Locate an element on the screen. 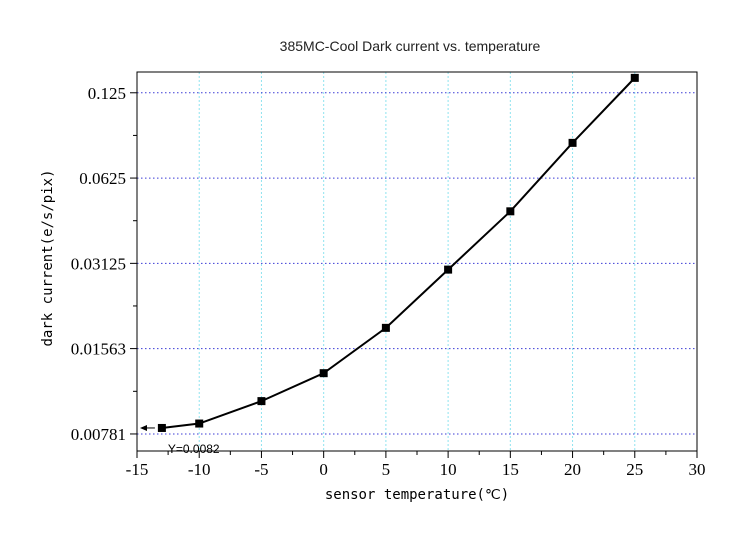 The height and width of the screenshot is (540, 750). x-axis-label: sensor temperature(℃) is located at coordinates (417, 495).